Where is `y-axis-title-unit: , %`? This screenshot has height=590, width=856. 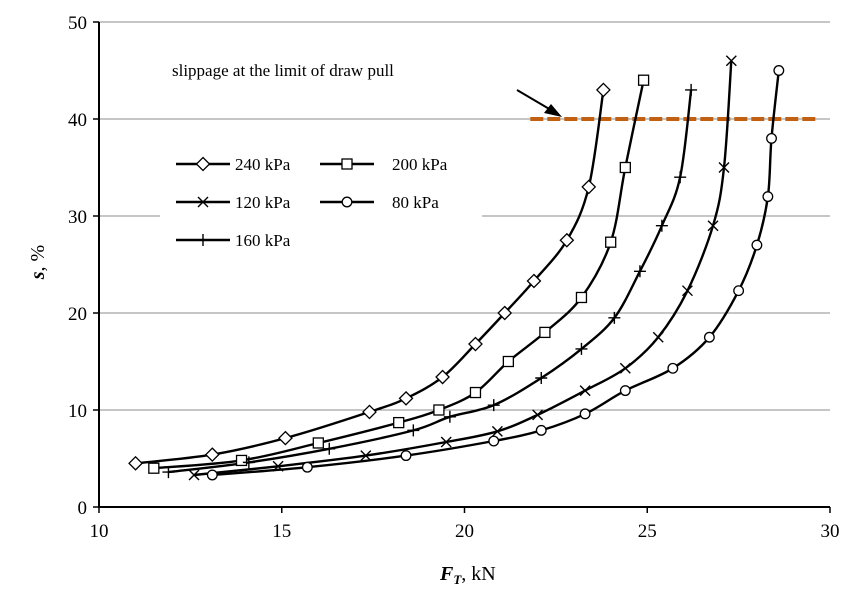 y-axis-title-unit: , % is located at coordinates (38, 258).